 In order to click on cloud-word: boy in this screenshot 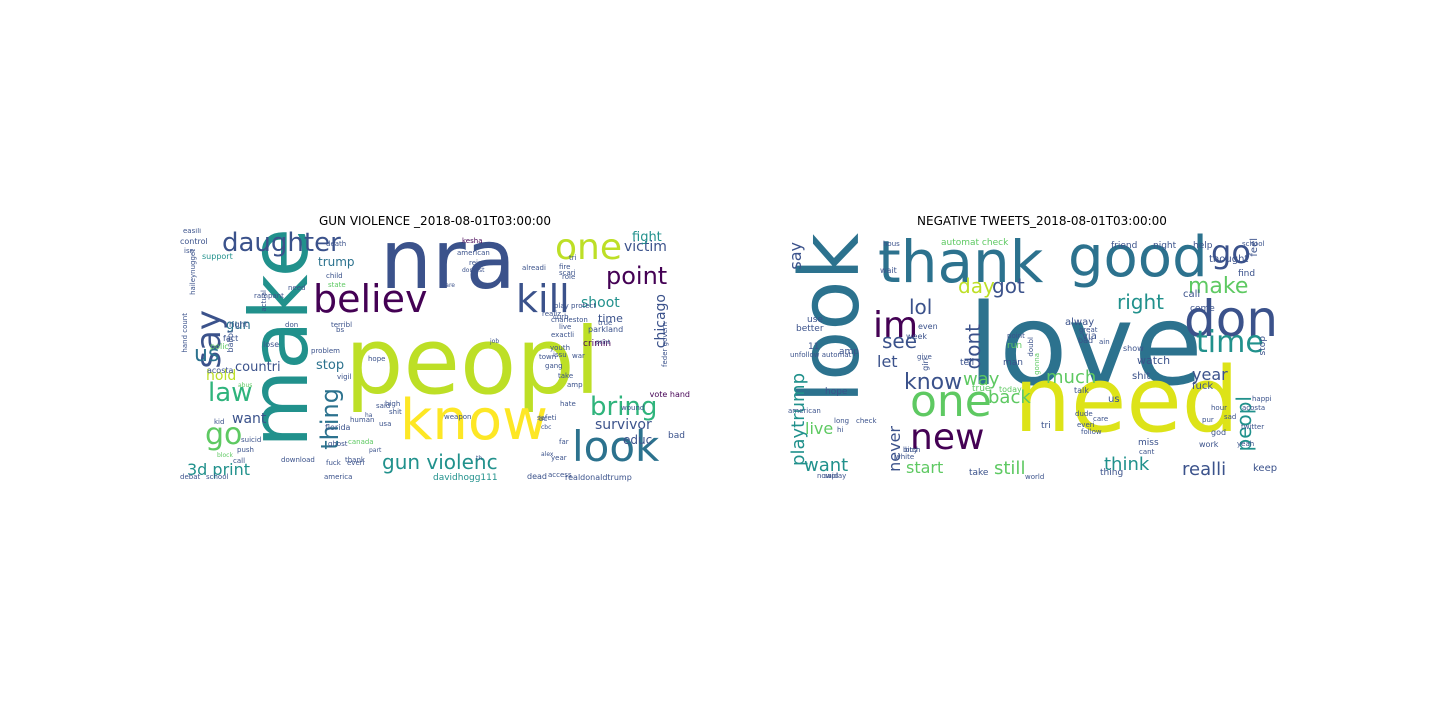, I will do `click(911, 450)`.